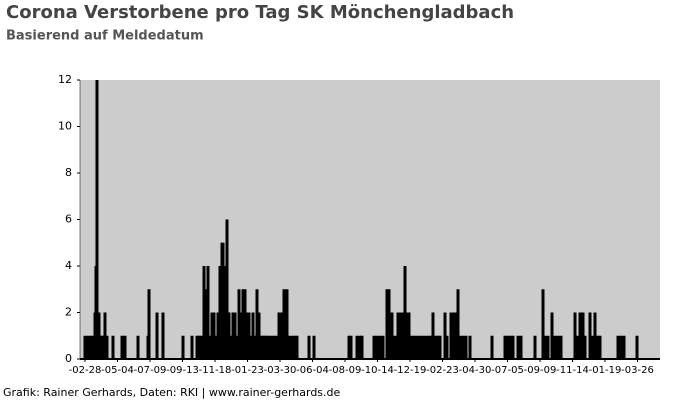  I want to click on y-tick-label: 10, so click(65, 126).